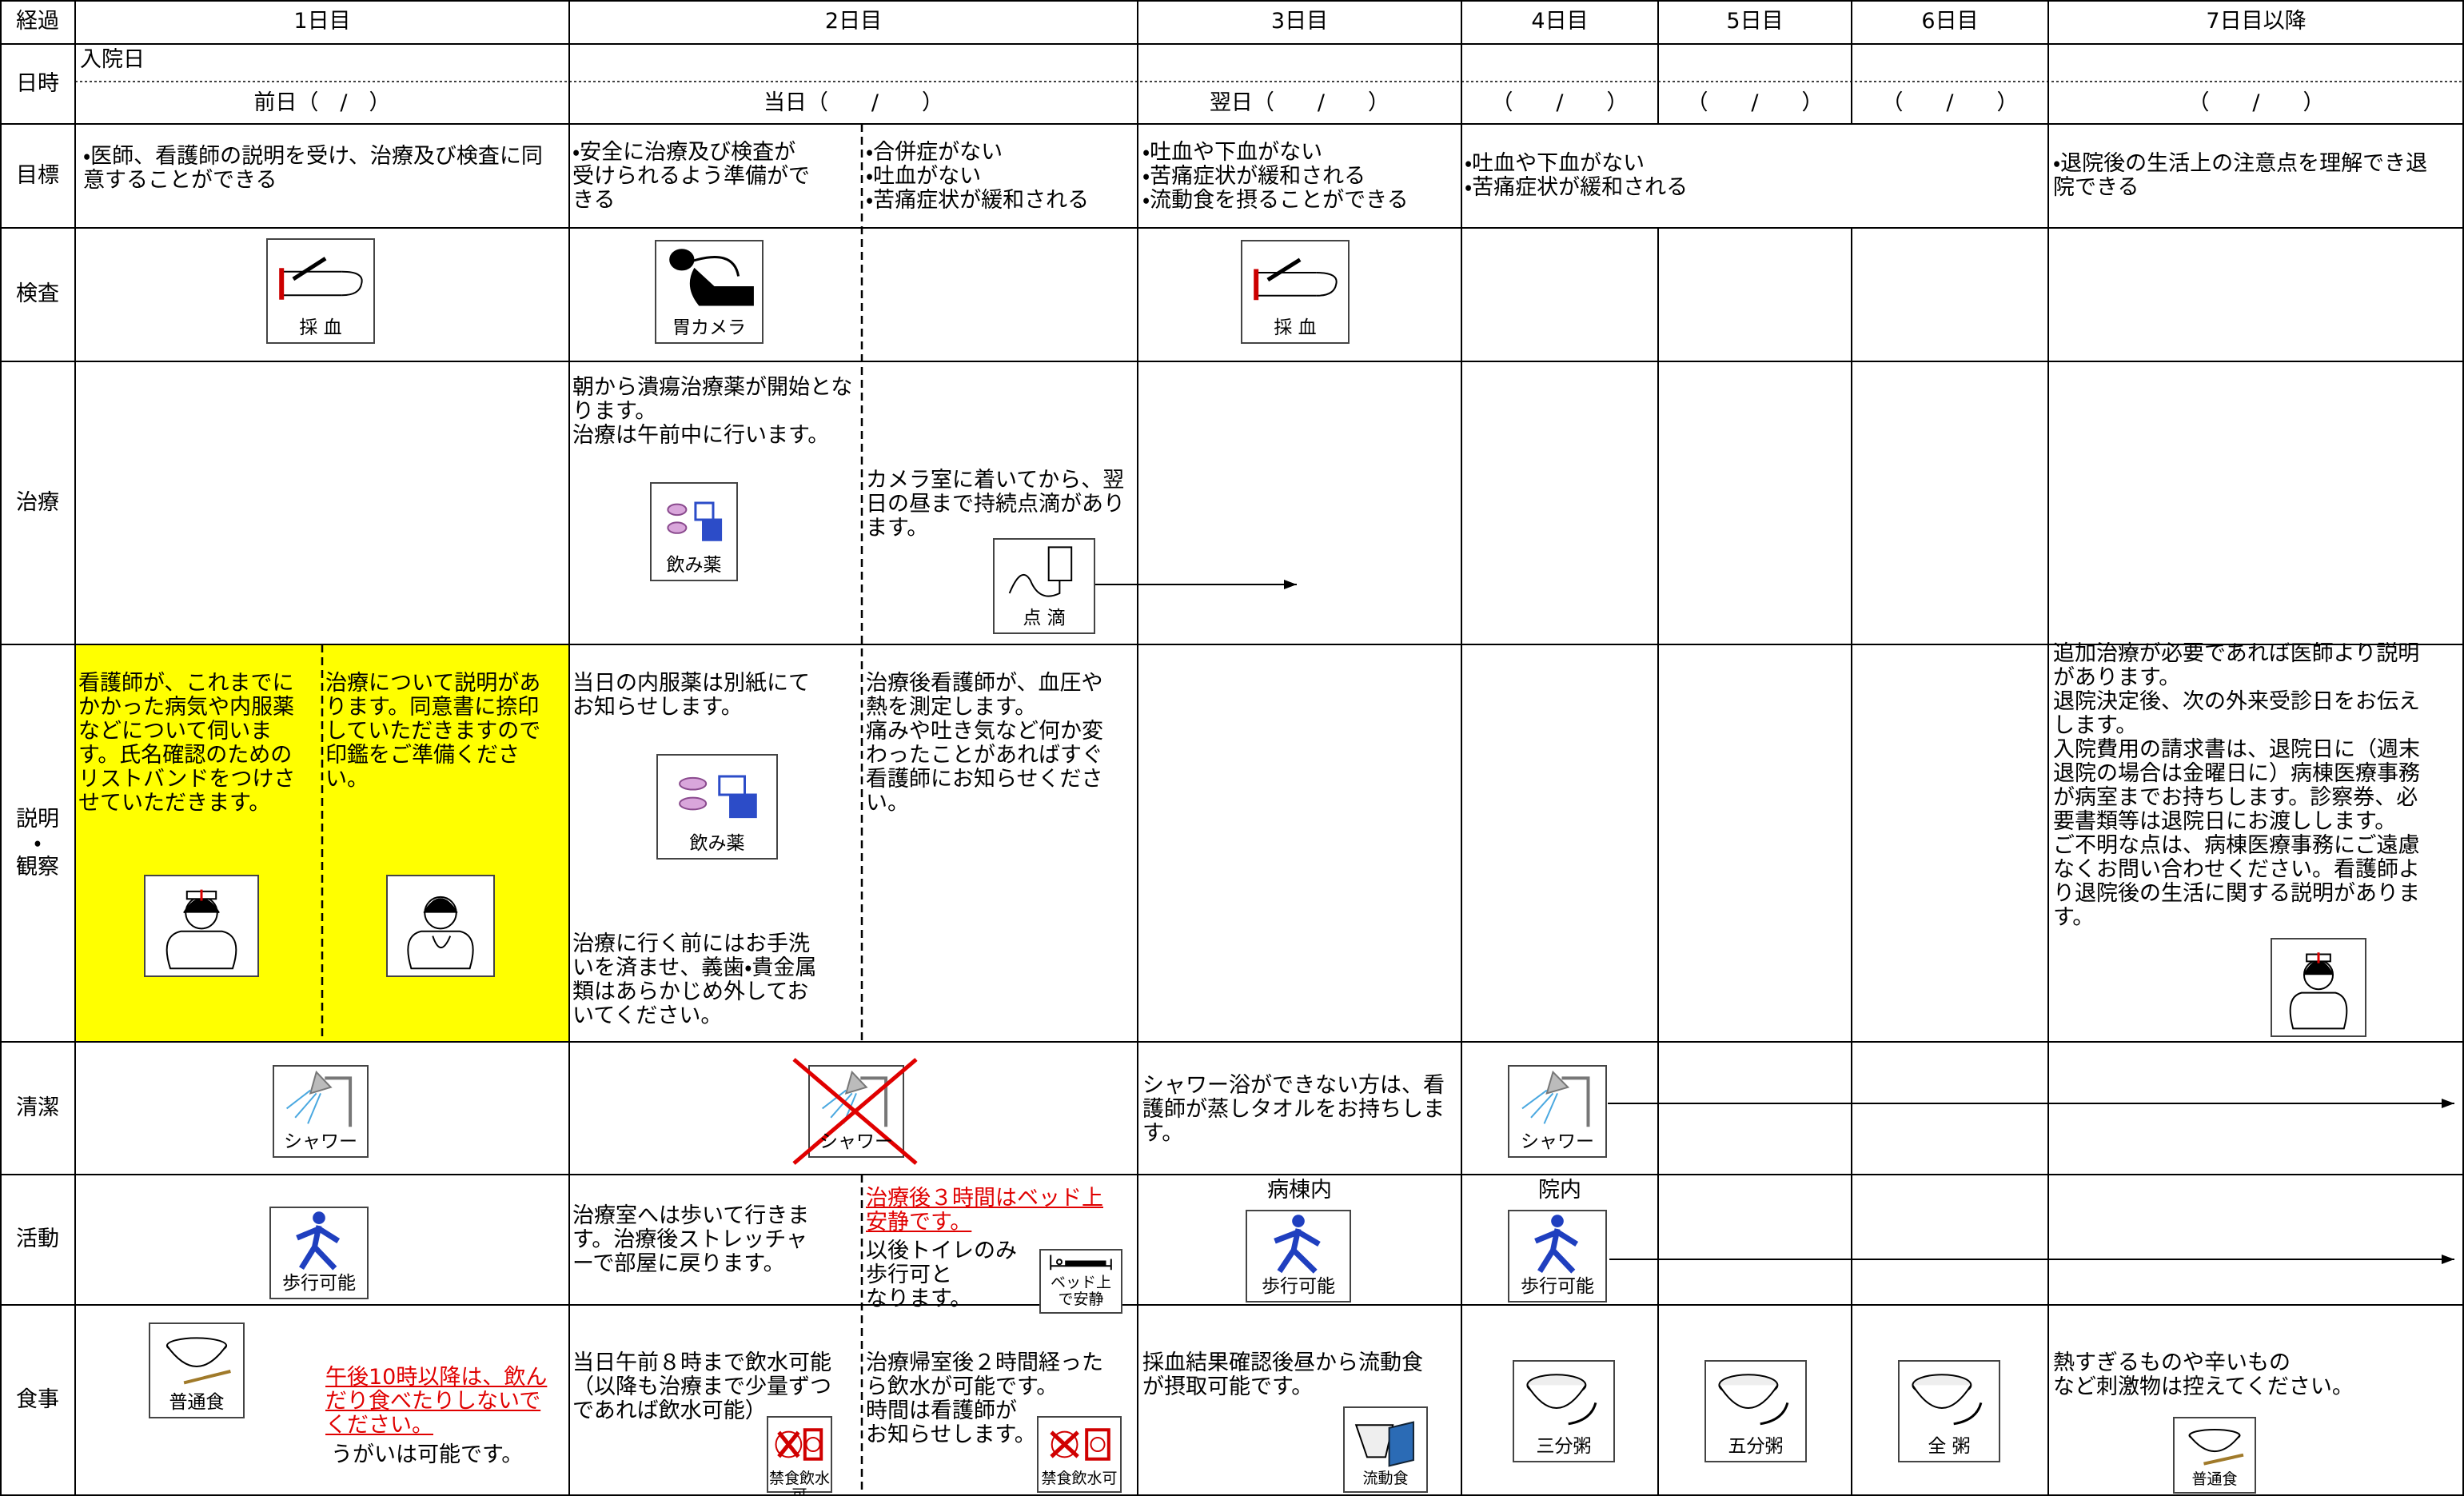 This screenshot has width=2464, height=1496. What do you see at coordinates (1079, 1479) in the screenshot?
I see `icon-label: 禁食飲水可` at bounding box center [1079, 1479].